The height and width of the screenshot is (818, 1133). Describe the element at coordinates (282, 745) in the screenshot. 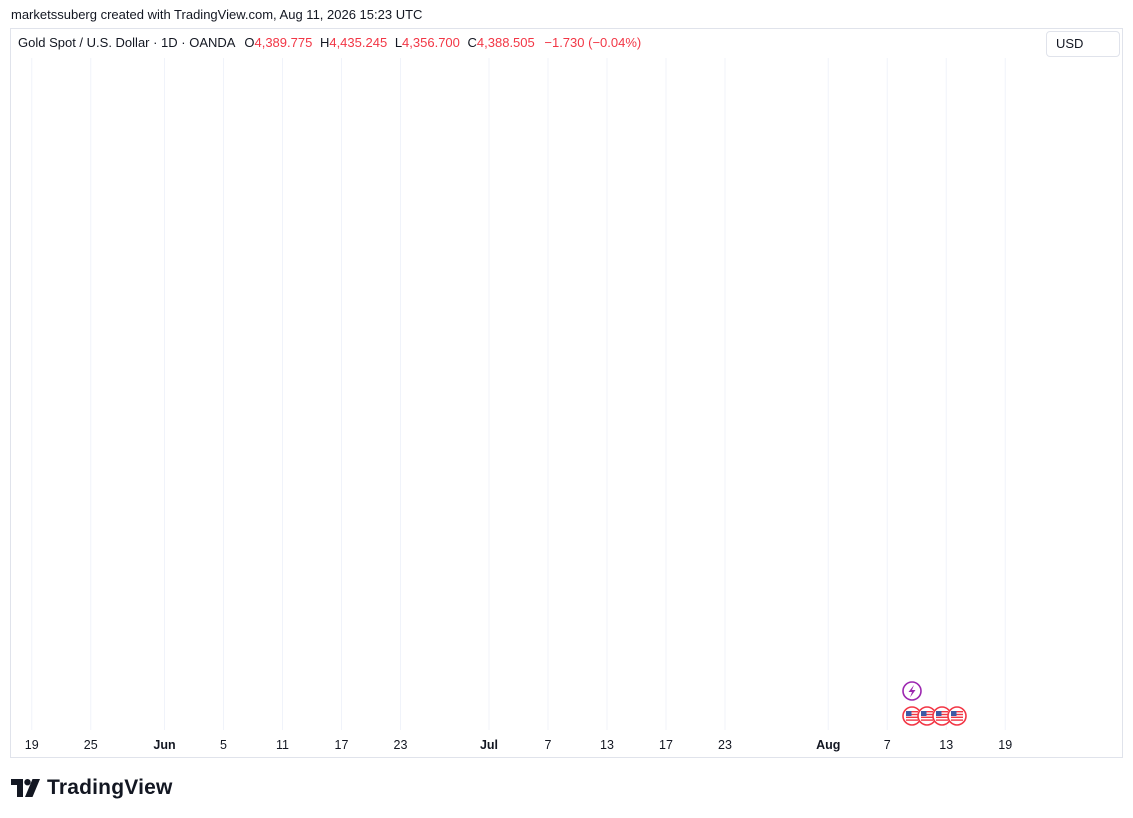

I see `time-tick-label: 11` at that location.